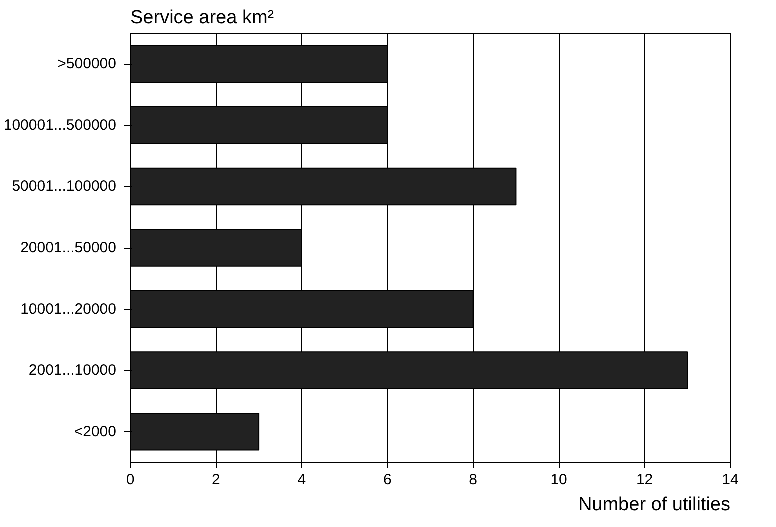 The image size is (776, 527). Describe the element at coordinates (302, 480) in the screenshot. I see `x-tick-label: 4` at that location.